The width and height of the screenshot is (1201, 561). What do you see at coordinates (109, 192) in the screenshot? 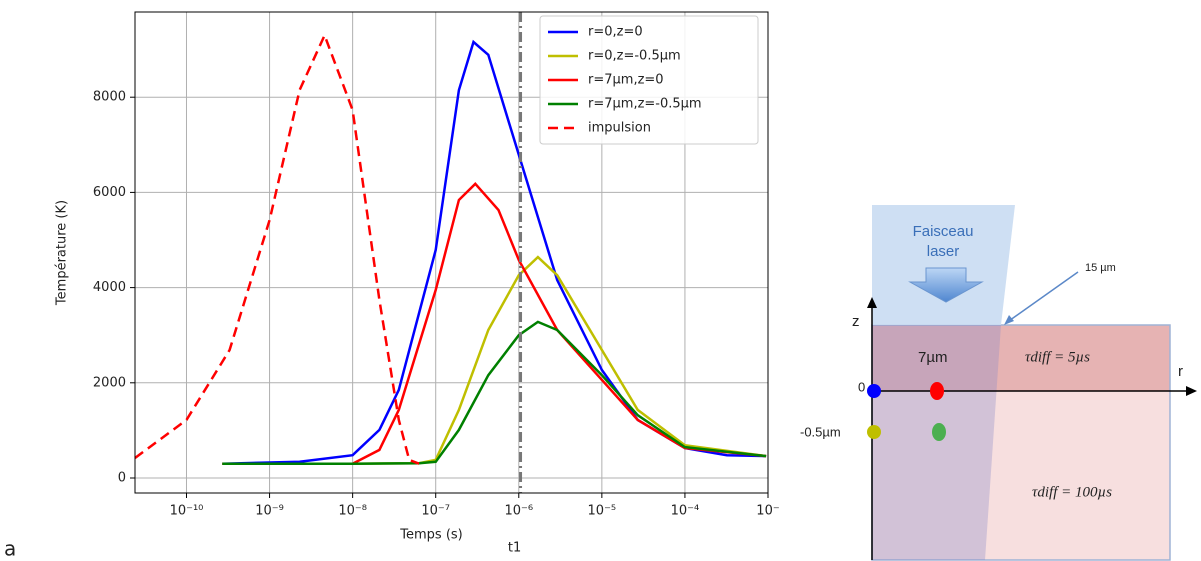
I see `y-tick-label: 6000` at bounding box center [109, 192].